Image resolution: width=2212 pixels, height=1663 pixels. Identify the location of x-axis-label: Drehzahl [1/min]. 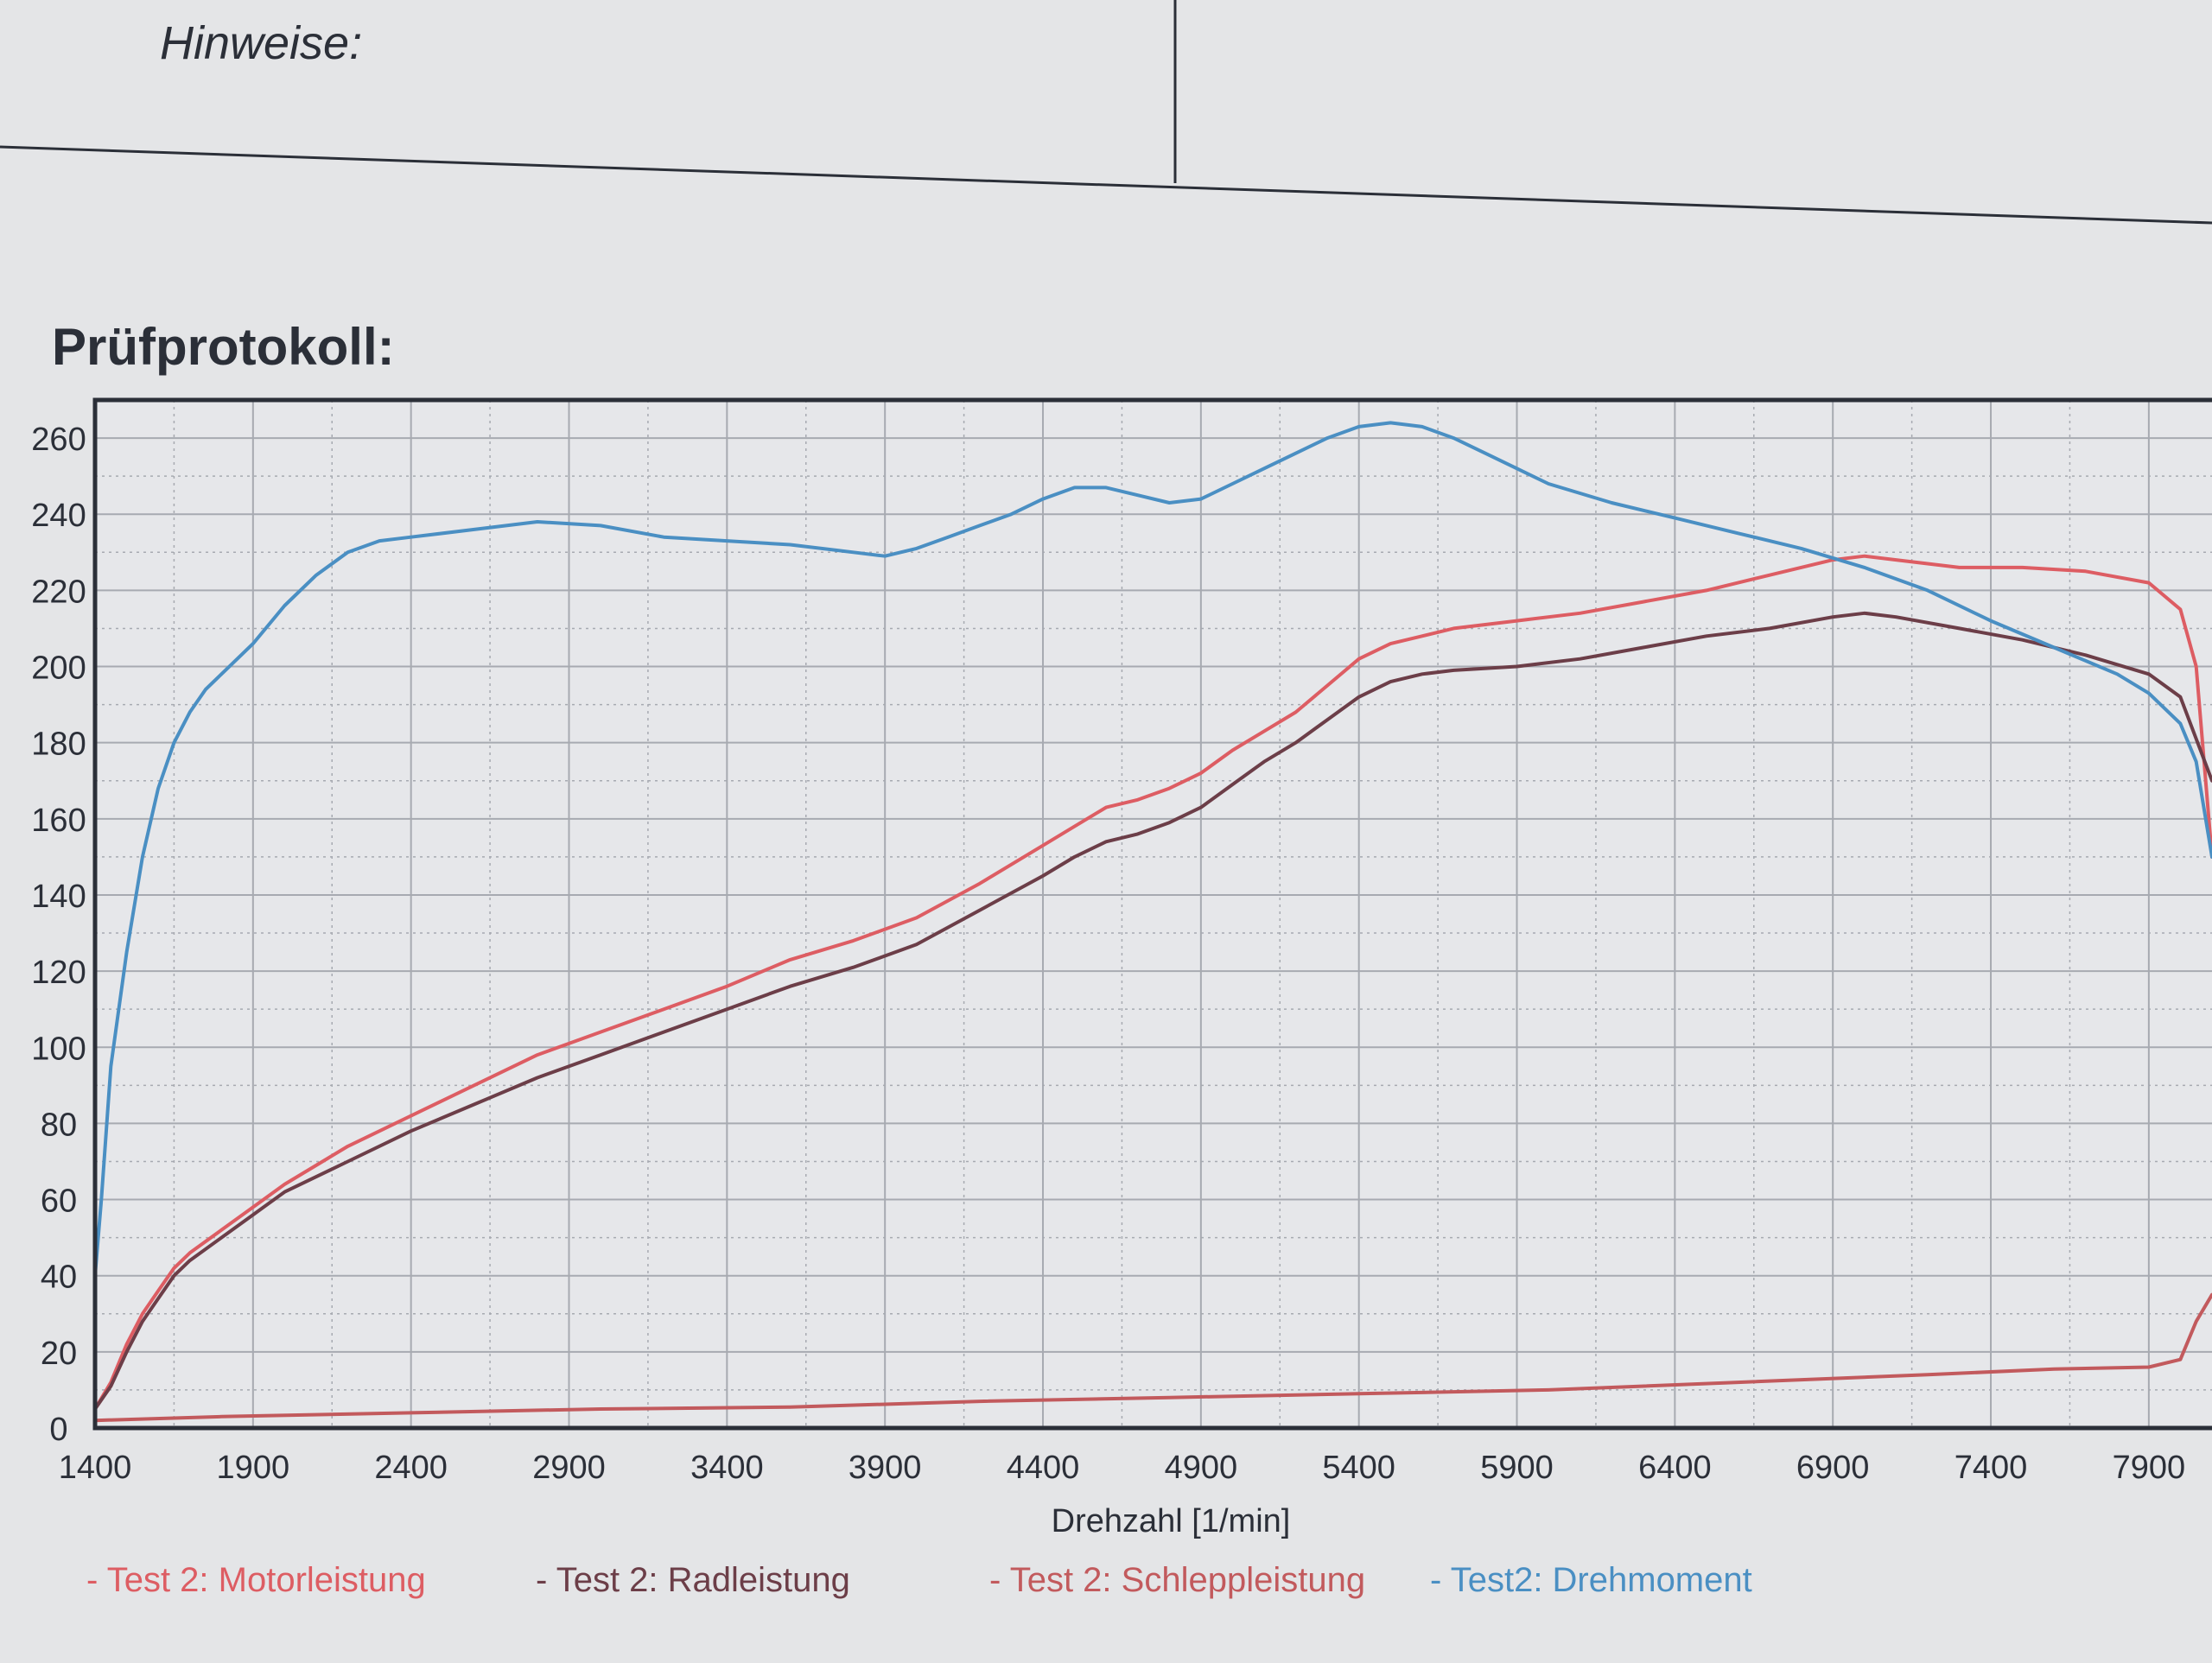
(1171, 1521).